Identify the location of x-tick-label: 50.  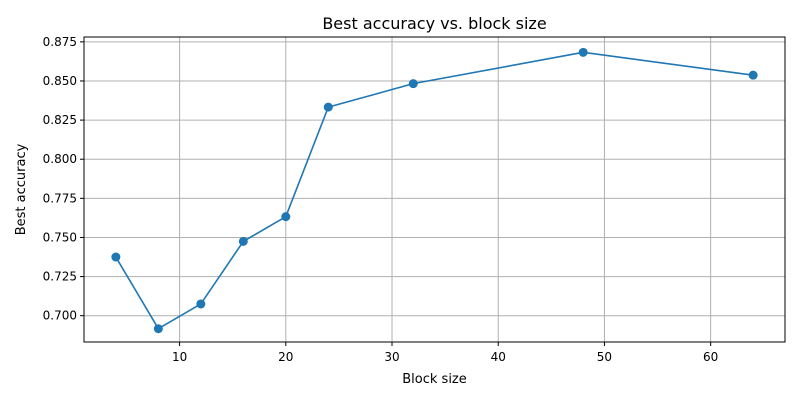
(604, 357).